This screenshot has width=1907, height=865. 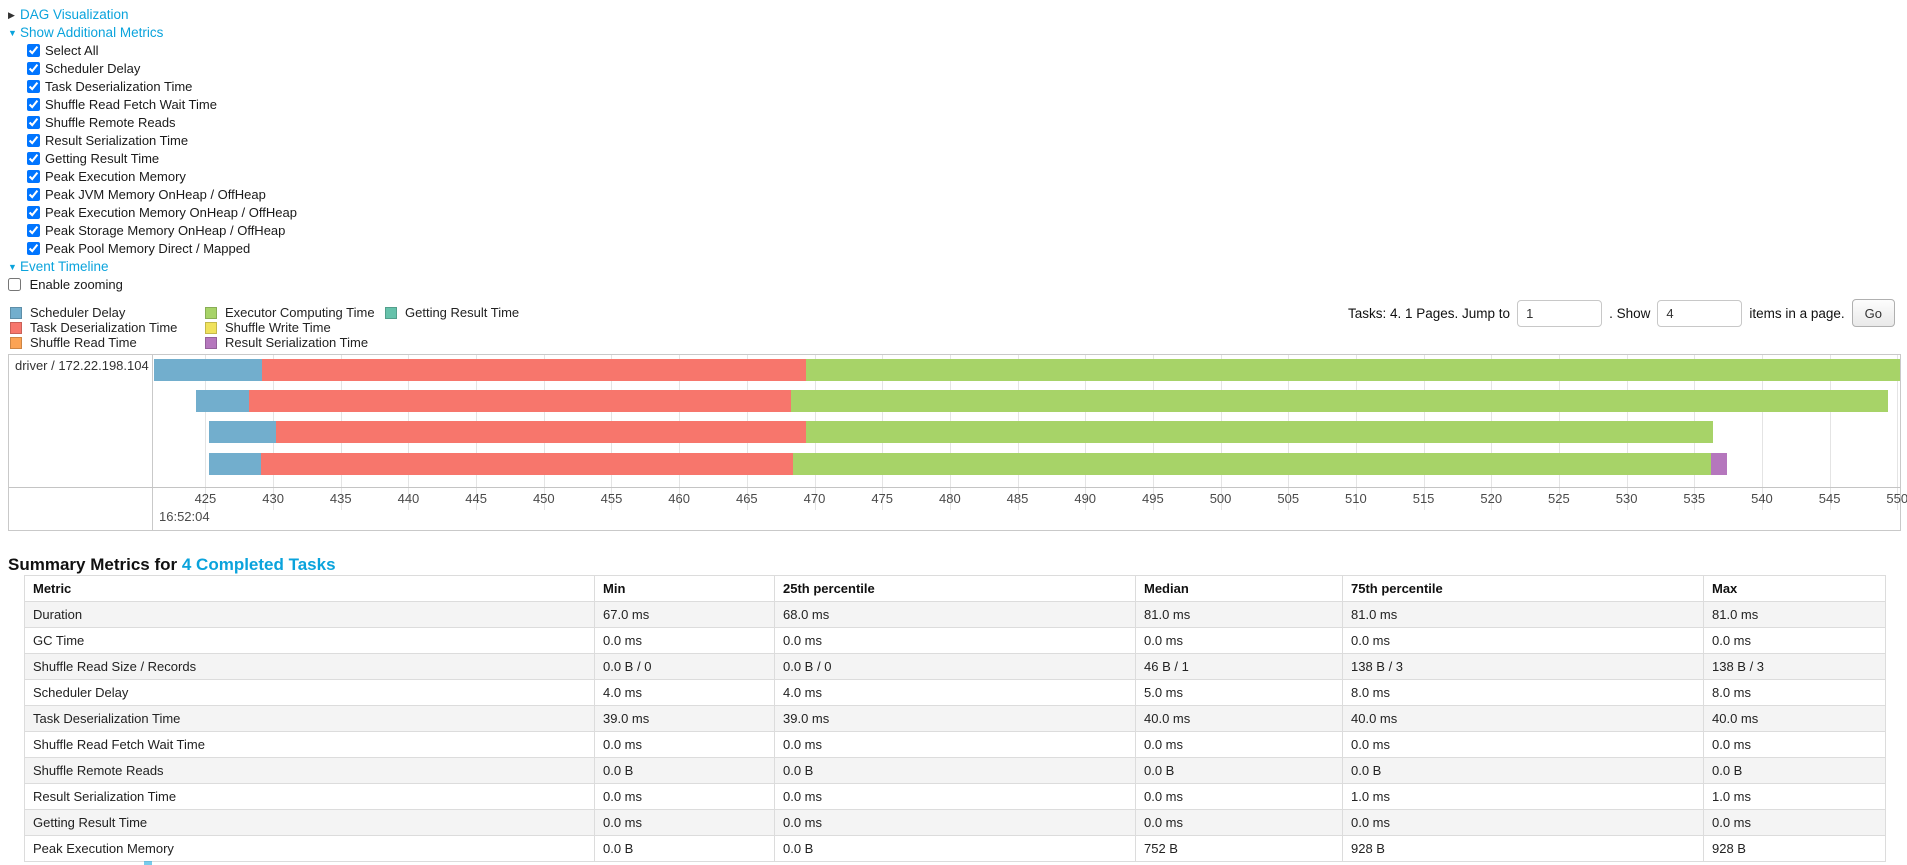 I want to click on pagination-prefix-text: Tasks: 4. 1 Pages. Jump to, so click(x=1429, y=313).